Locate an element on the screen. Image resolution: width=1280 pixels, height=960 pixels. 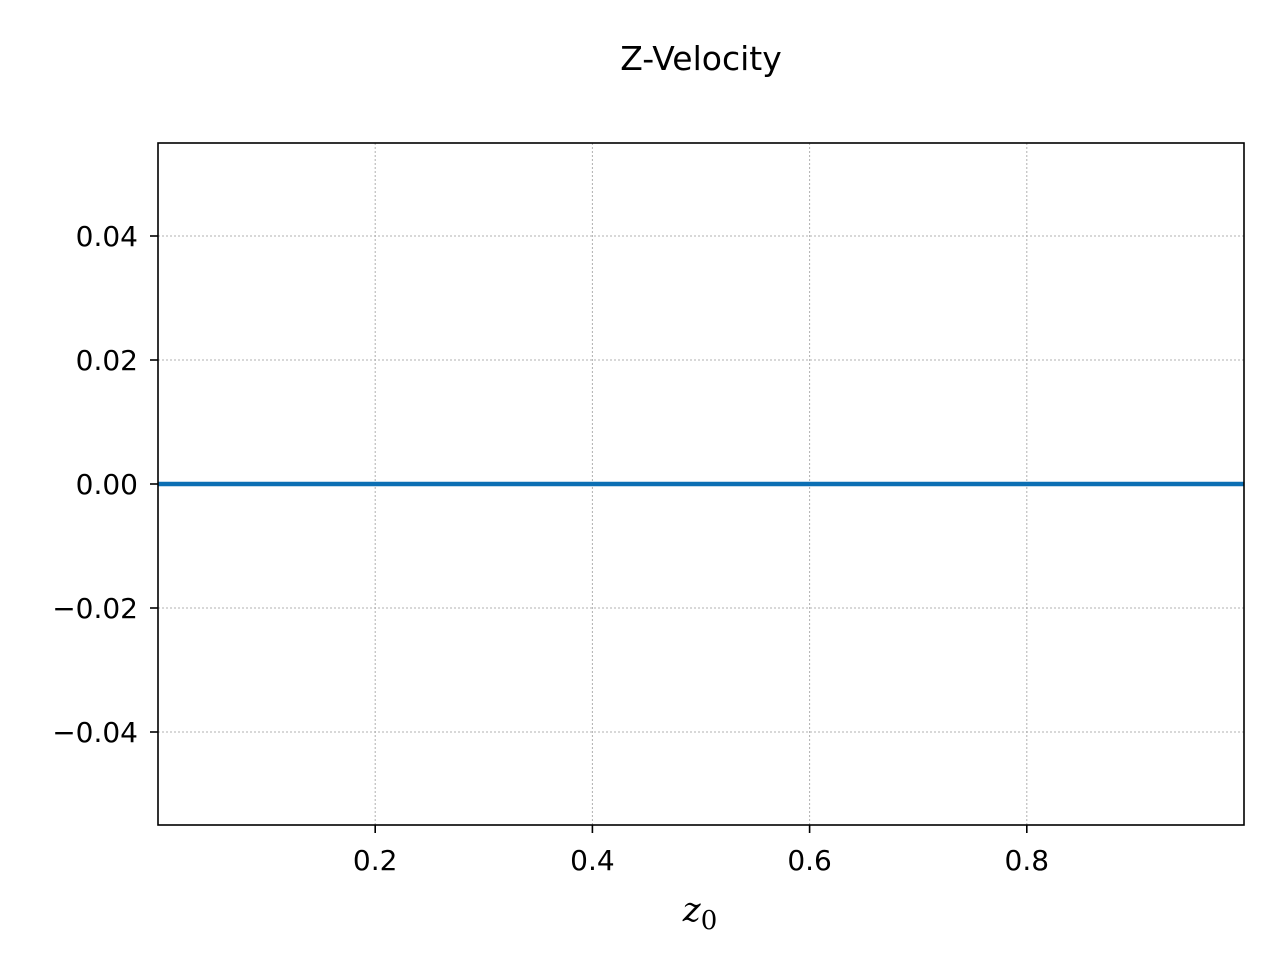
x-axis-label-main: z is located at coordinates (692, 910).